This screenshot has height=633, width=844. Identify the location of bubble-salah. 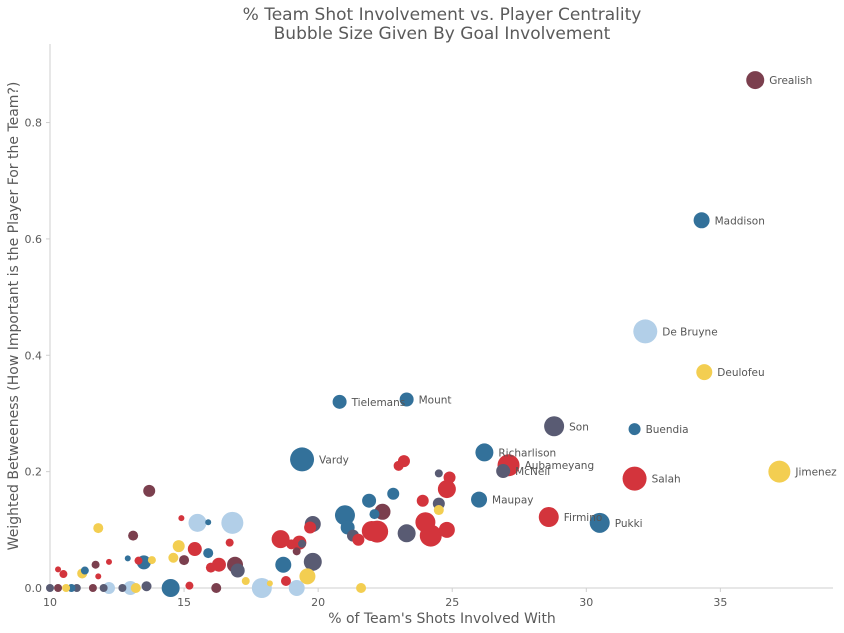
(634, 478).